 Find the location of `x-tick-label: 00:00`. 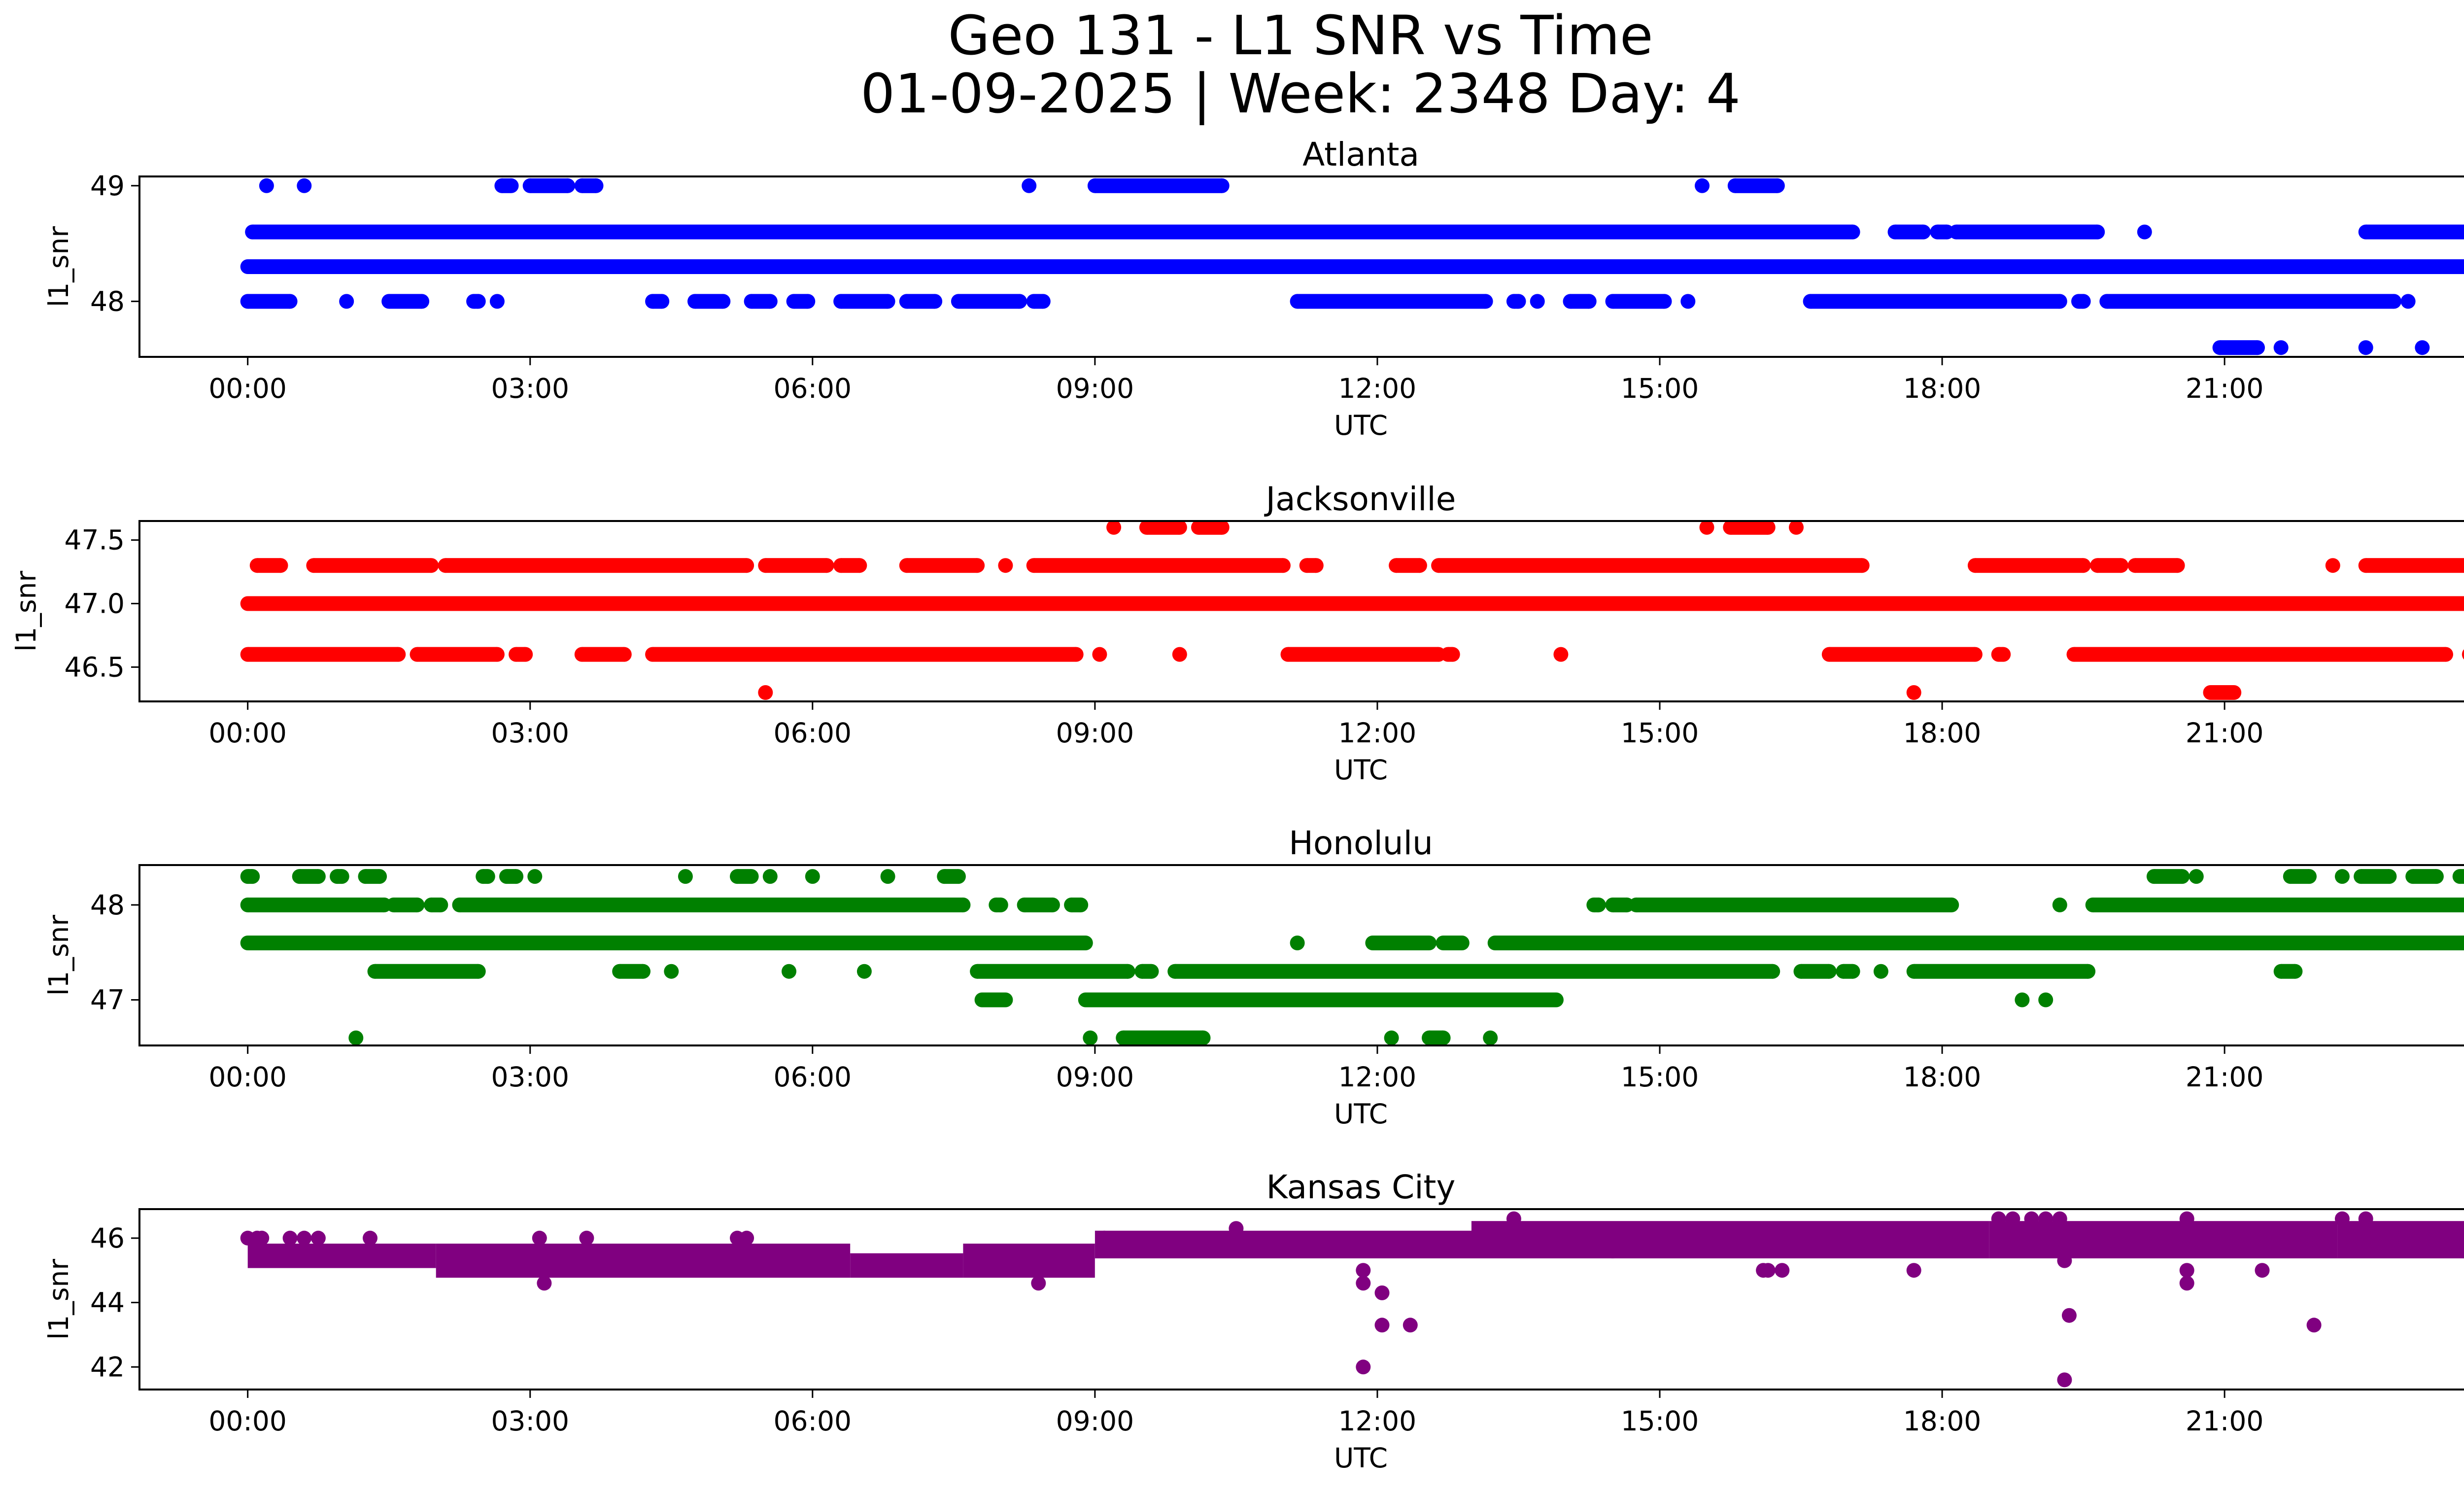

x-tick-label: 00:00 is located at coordinates (247, 388).